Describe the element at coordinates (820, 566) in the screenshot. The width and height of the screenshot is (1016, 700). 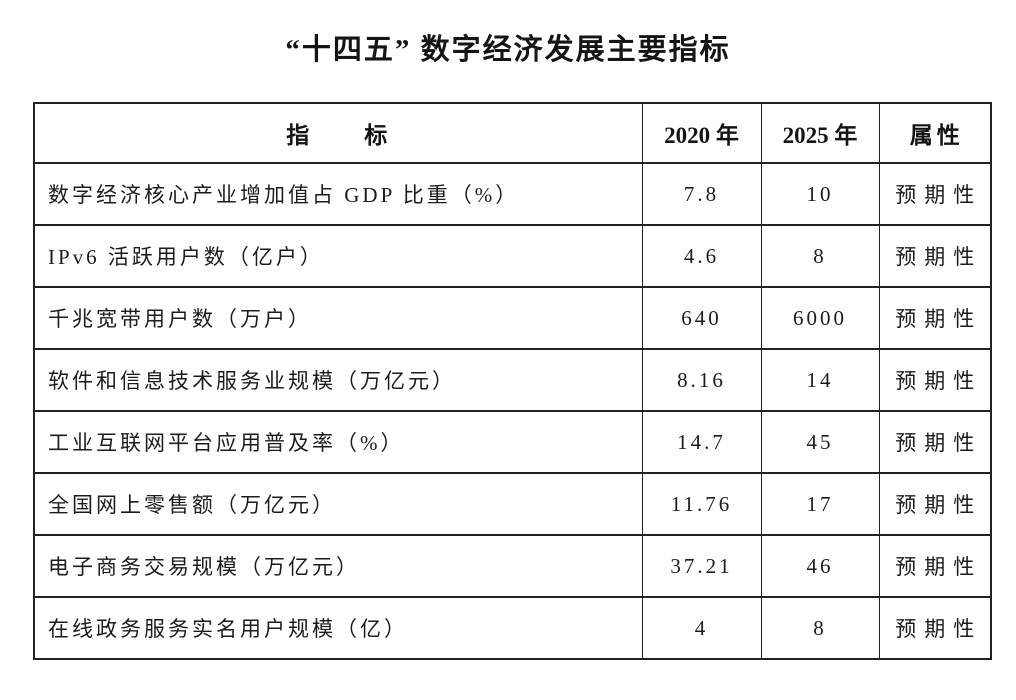
I see `cell-2025-value: 46` at that location.